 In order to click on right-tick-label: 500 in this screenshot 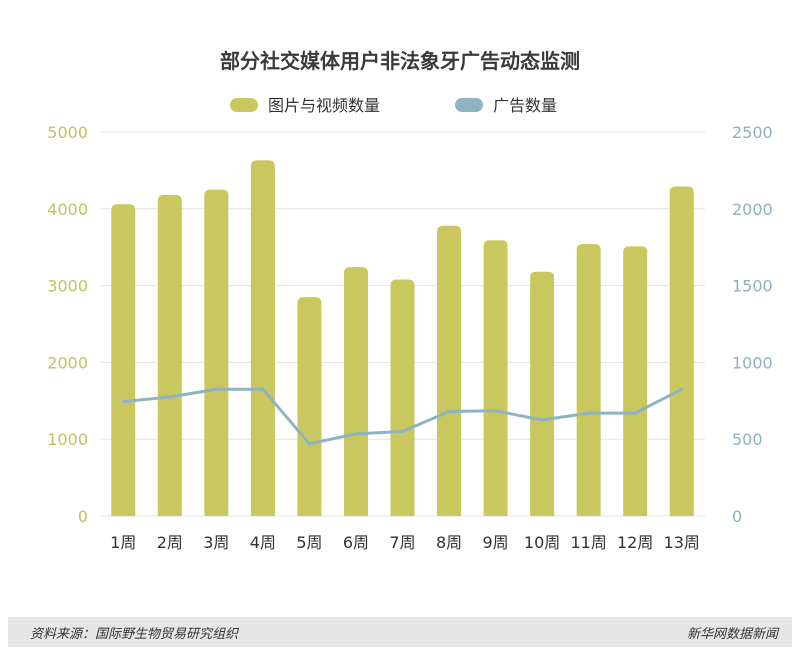, I will do `click(747, 439)`.